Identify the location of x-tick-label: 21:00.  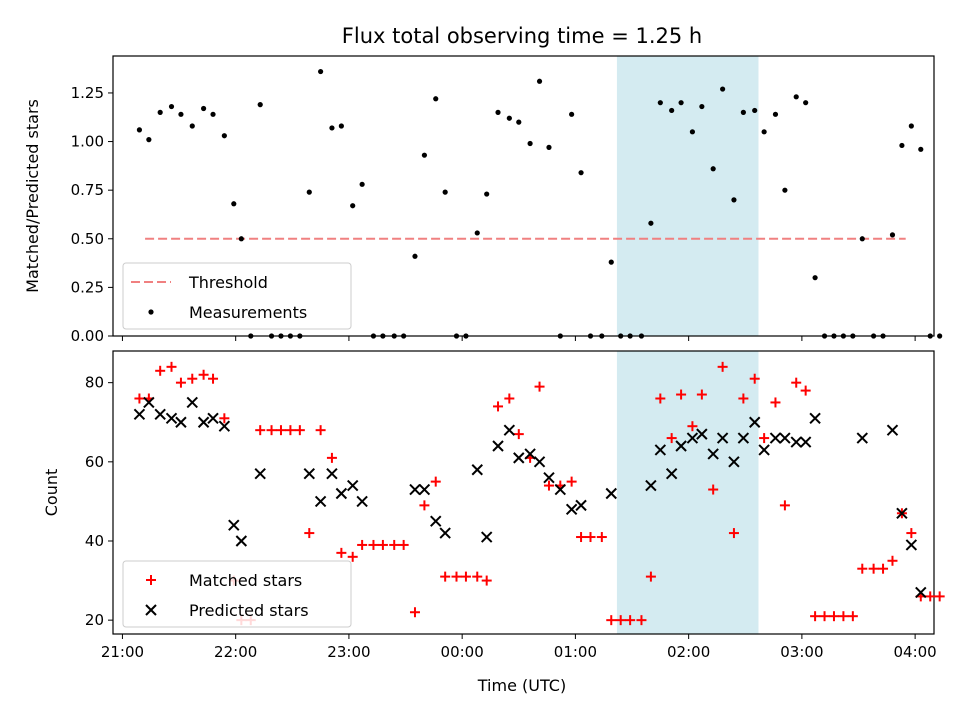
(122, 652).